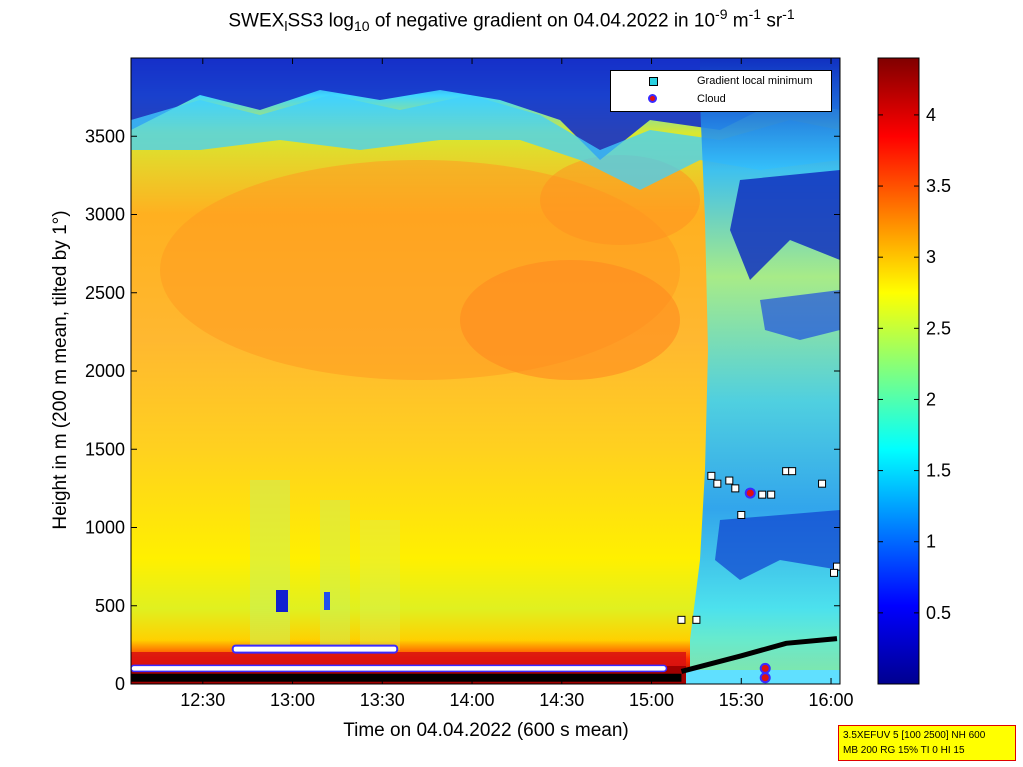  Describe the element at coordinates (755, 81) in the screenshot. I see `legend-label: Gradient local minimum` at that location.